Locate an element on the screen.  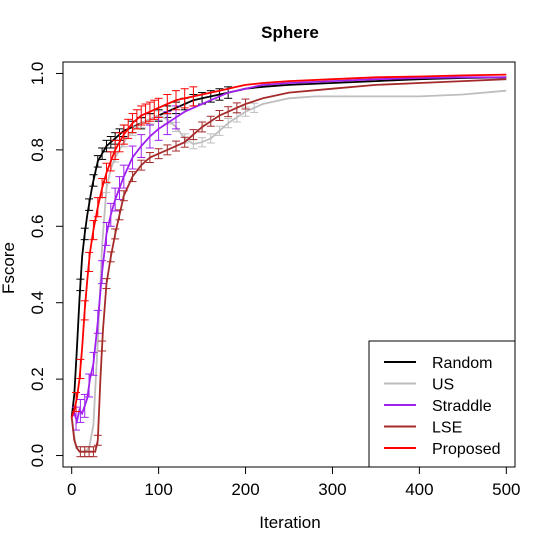
legend: Random US Straddle LSE Proposed is located at coordinates (442, 404).